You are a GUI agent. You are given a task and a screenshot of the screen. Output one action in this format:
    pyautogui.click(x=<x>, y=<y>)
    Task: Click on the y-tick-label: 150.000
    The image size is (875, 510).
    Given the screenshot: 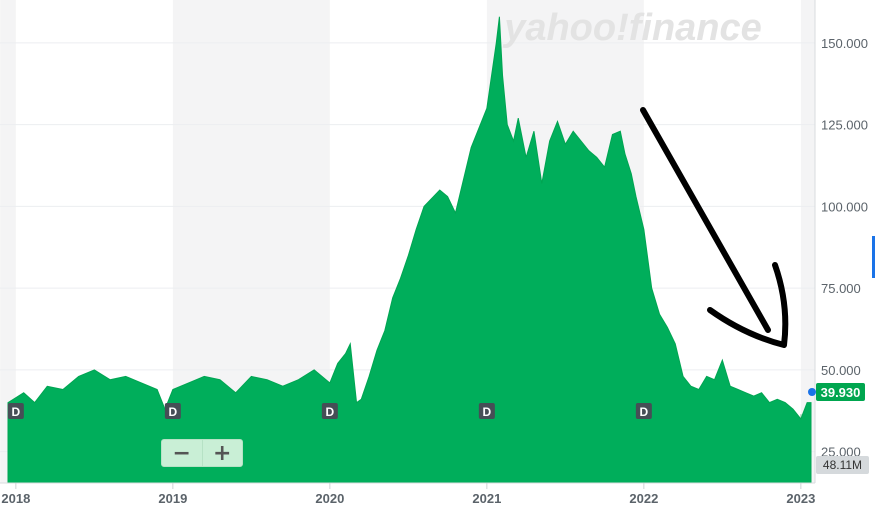 What is the action you would take?
    pyautogui.click(x=844, y=43)
    